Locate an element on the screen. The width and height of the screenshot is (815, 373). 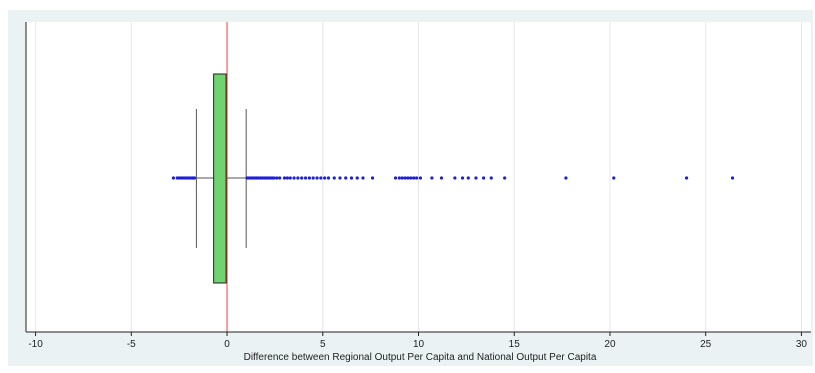
x-tick-label: 20 is located at coordinates (610, 344).